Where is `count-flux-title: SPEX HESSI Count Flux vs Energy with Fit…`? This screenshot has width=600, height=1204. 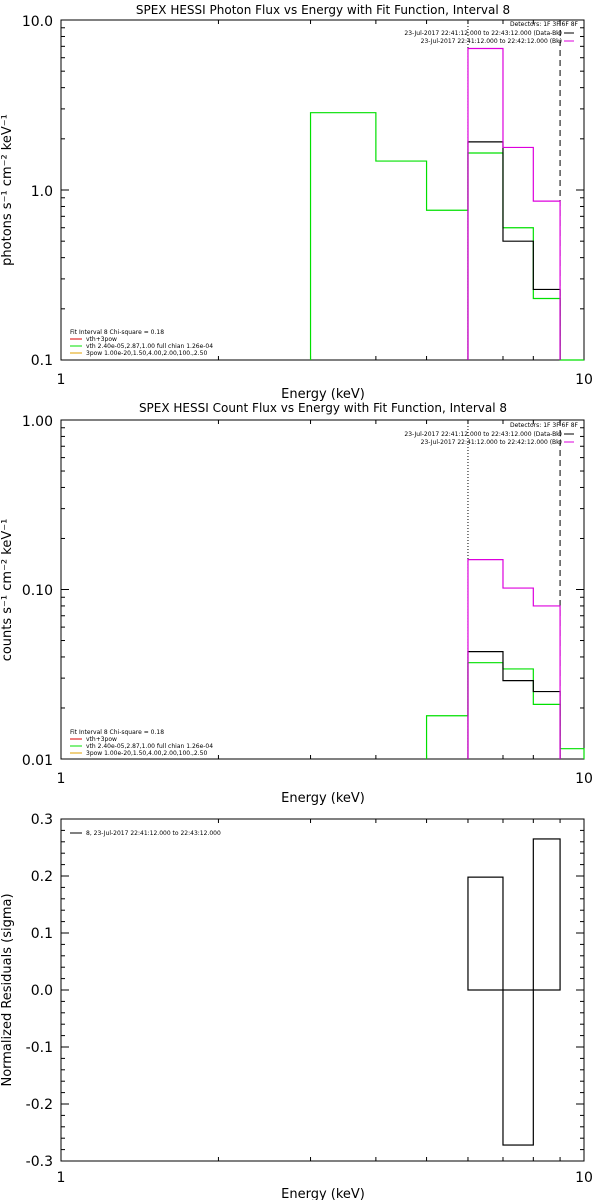 count-flux-title: SPEX HESSI Count Flux vs Energy with Fit… is located at coordinates (323, 408).